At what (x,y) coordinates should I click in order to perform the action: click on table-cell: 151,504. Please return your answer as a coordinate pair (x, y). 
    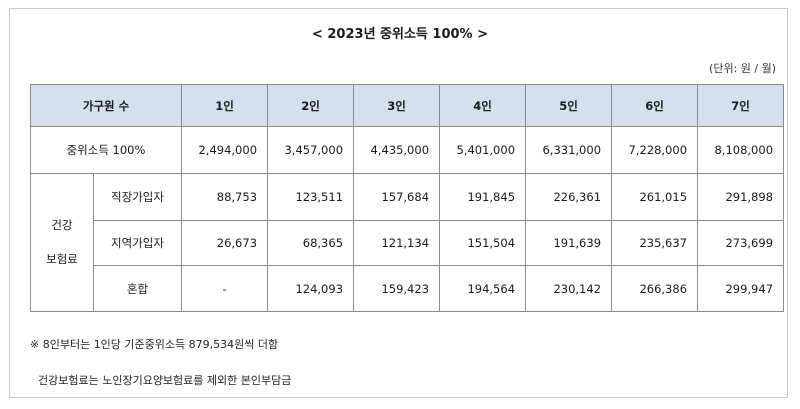
    Looking at the image, I should click on (483, 243).